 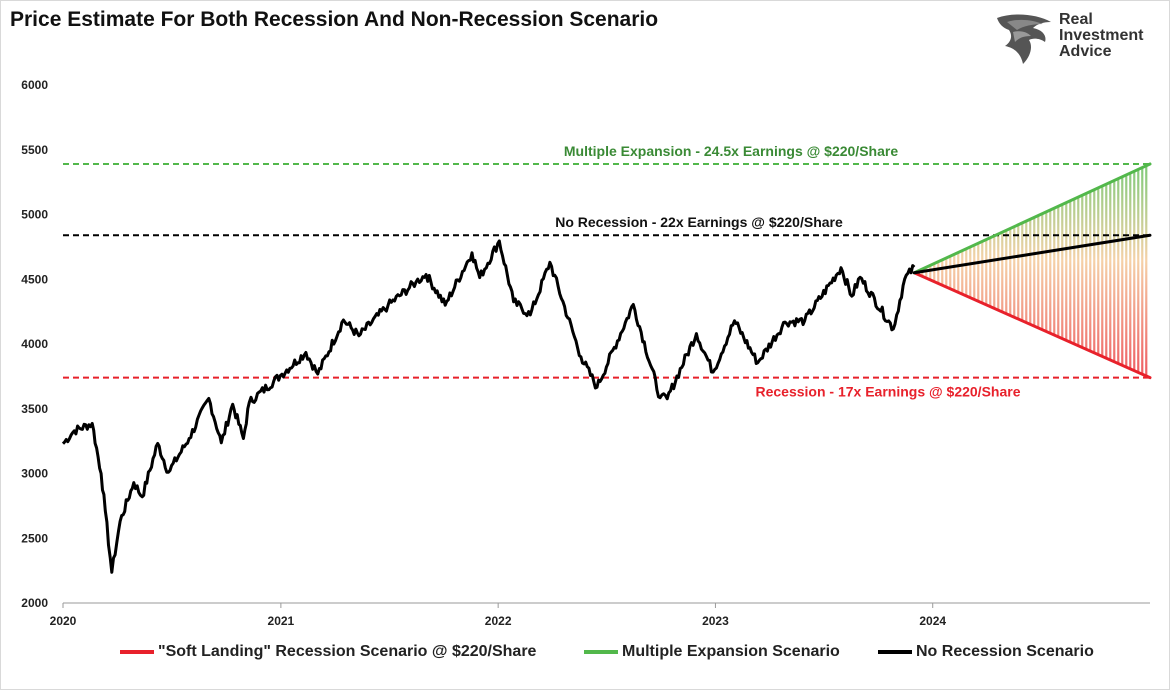 What do you see at coordinates (34, 279) in the screenshot?
I see `y-tick-label: 4500` at bounding box center [34, 279].